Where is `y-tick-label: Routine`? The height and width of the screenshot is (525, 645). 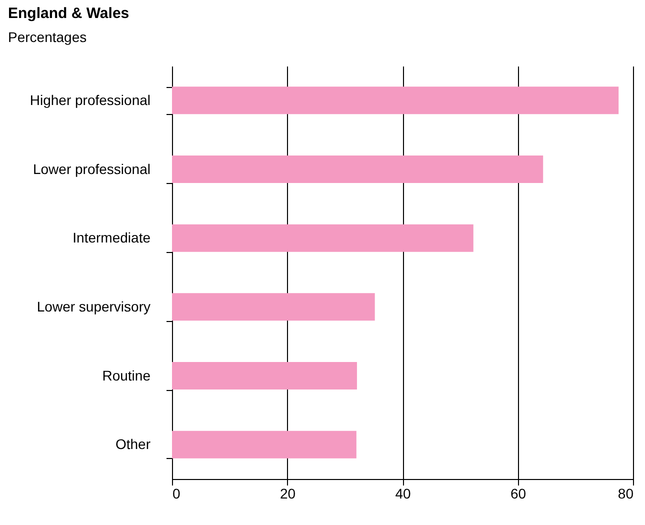
y-tick-label: Routine is located at coordinates (126, 375).